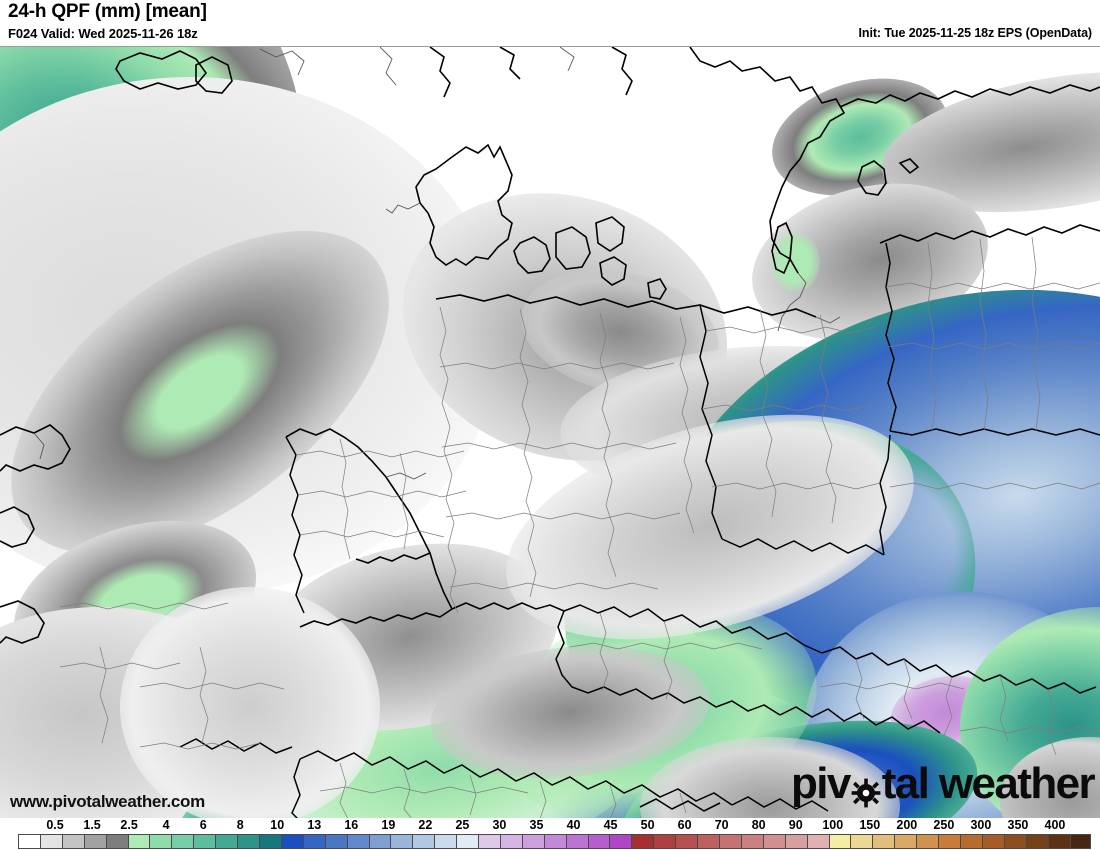 The image size is (1100, 850). I want to click on colorbar-tick-label: 13, so click(314, 825).